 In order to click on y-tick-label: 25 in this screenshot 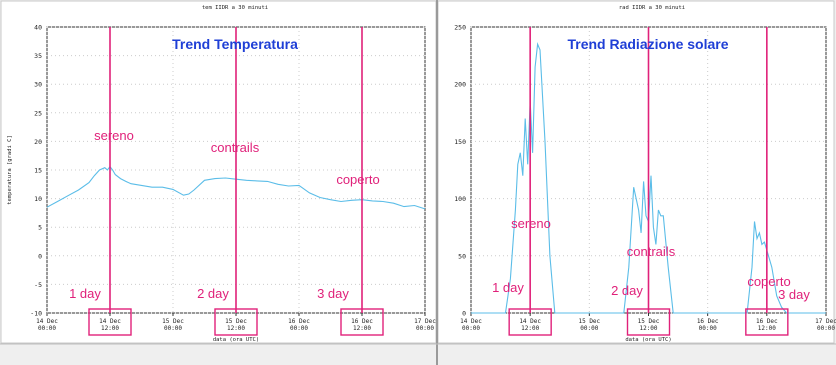, I will do `click(38, 113)`.